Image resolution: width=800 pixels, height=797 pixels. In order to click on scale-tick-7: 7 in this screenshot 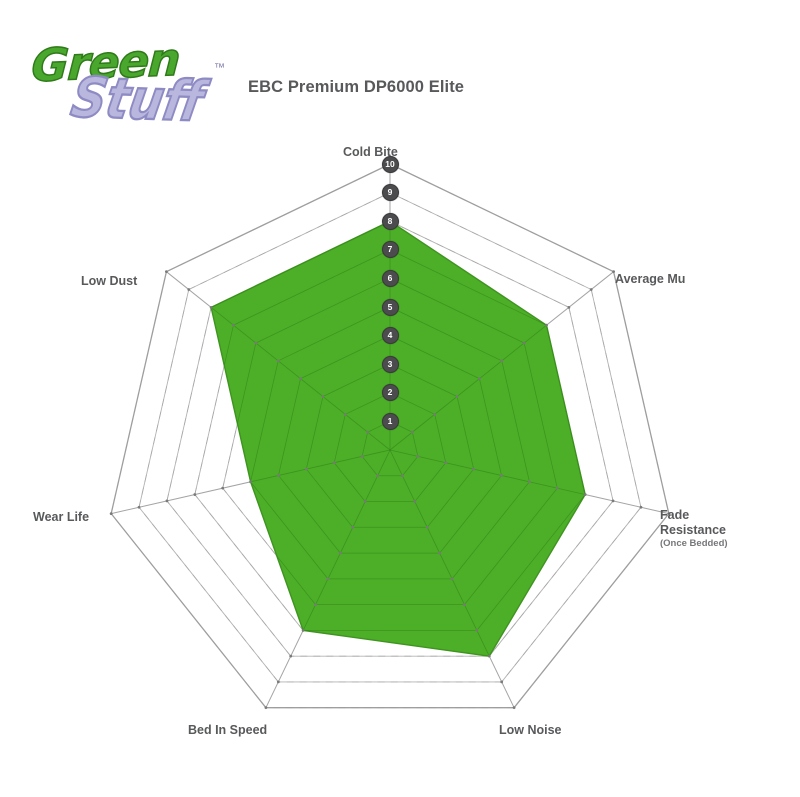, I will do `click(390, 250)`.